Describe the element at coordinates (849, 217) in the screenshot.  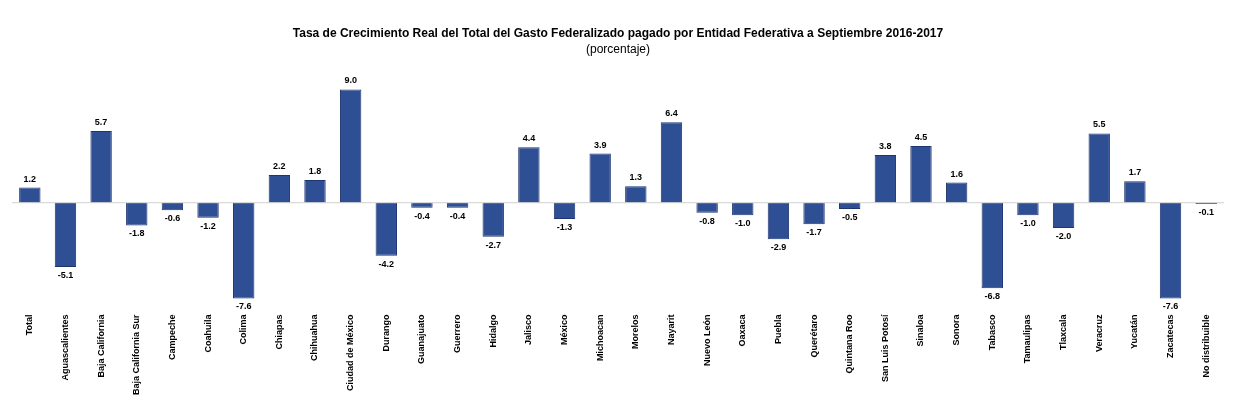
I see `data-label: -0.5` at that location.